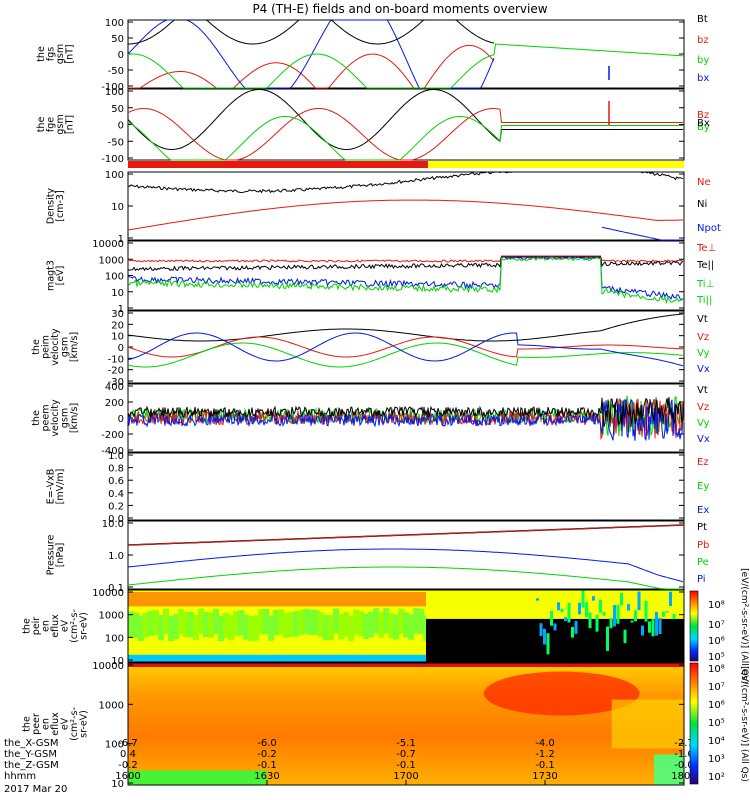 This screenshot has height=800, width=750. What do you see at coordinates (703, 423) in the screenshot?
I see `legend-entry: Vy` at bounding box center [703, 423].